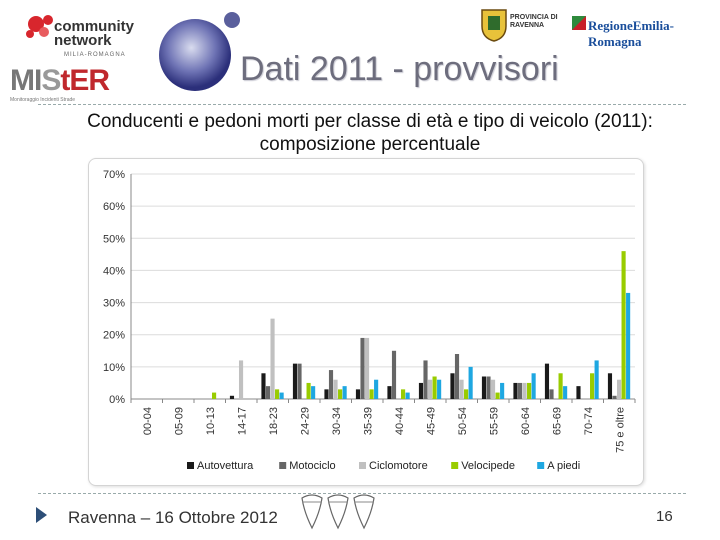  I want to click on provincia-line-1: PROVINCIA DI, so click(534, 17).